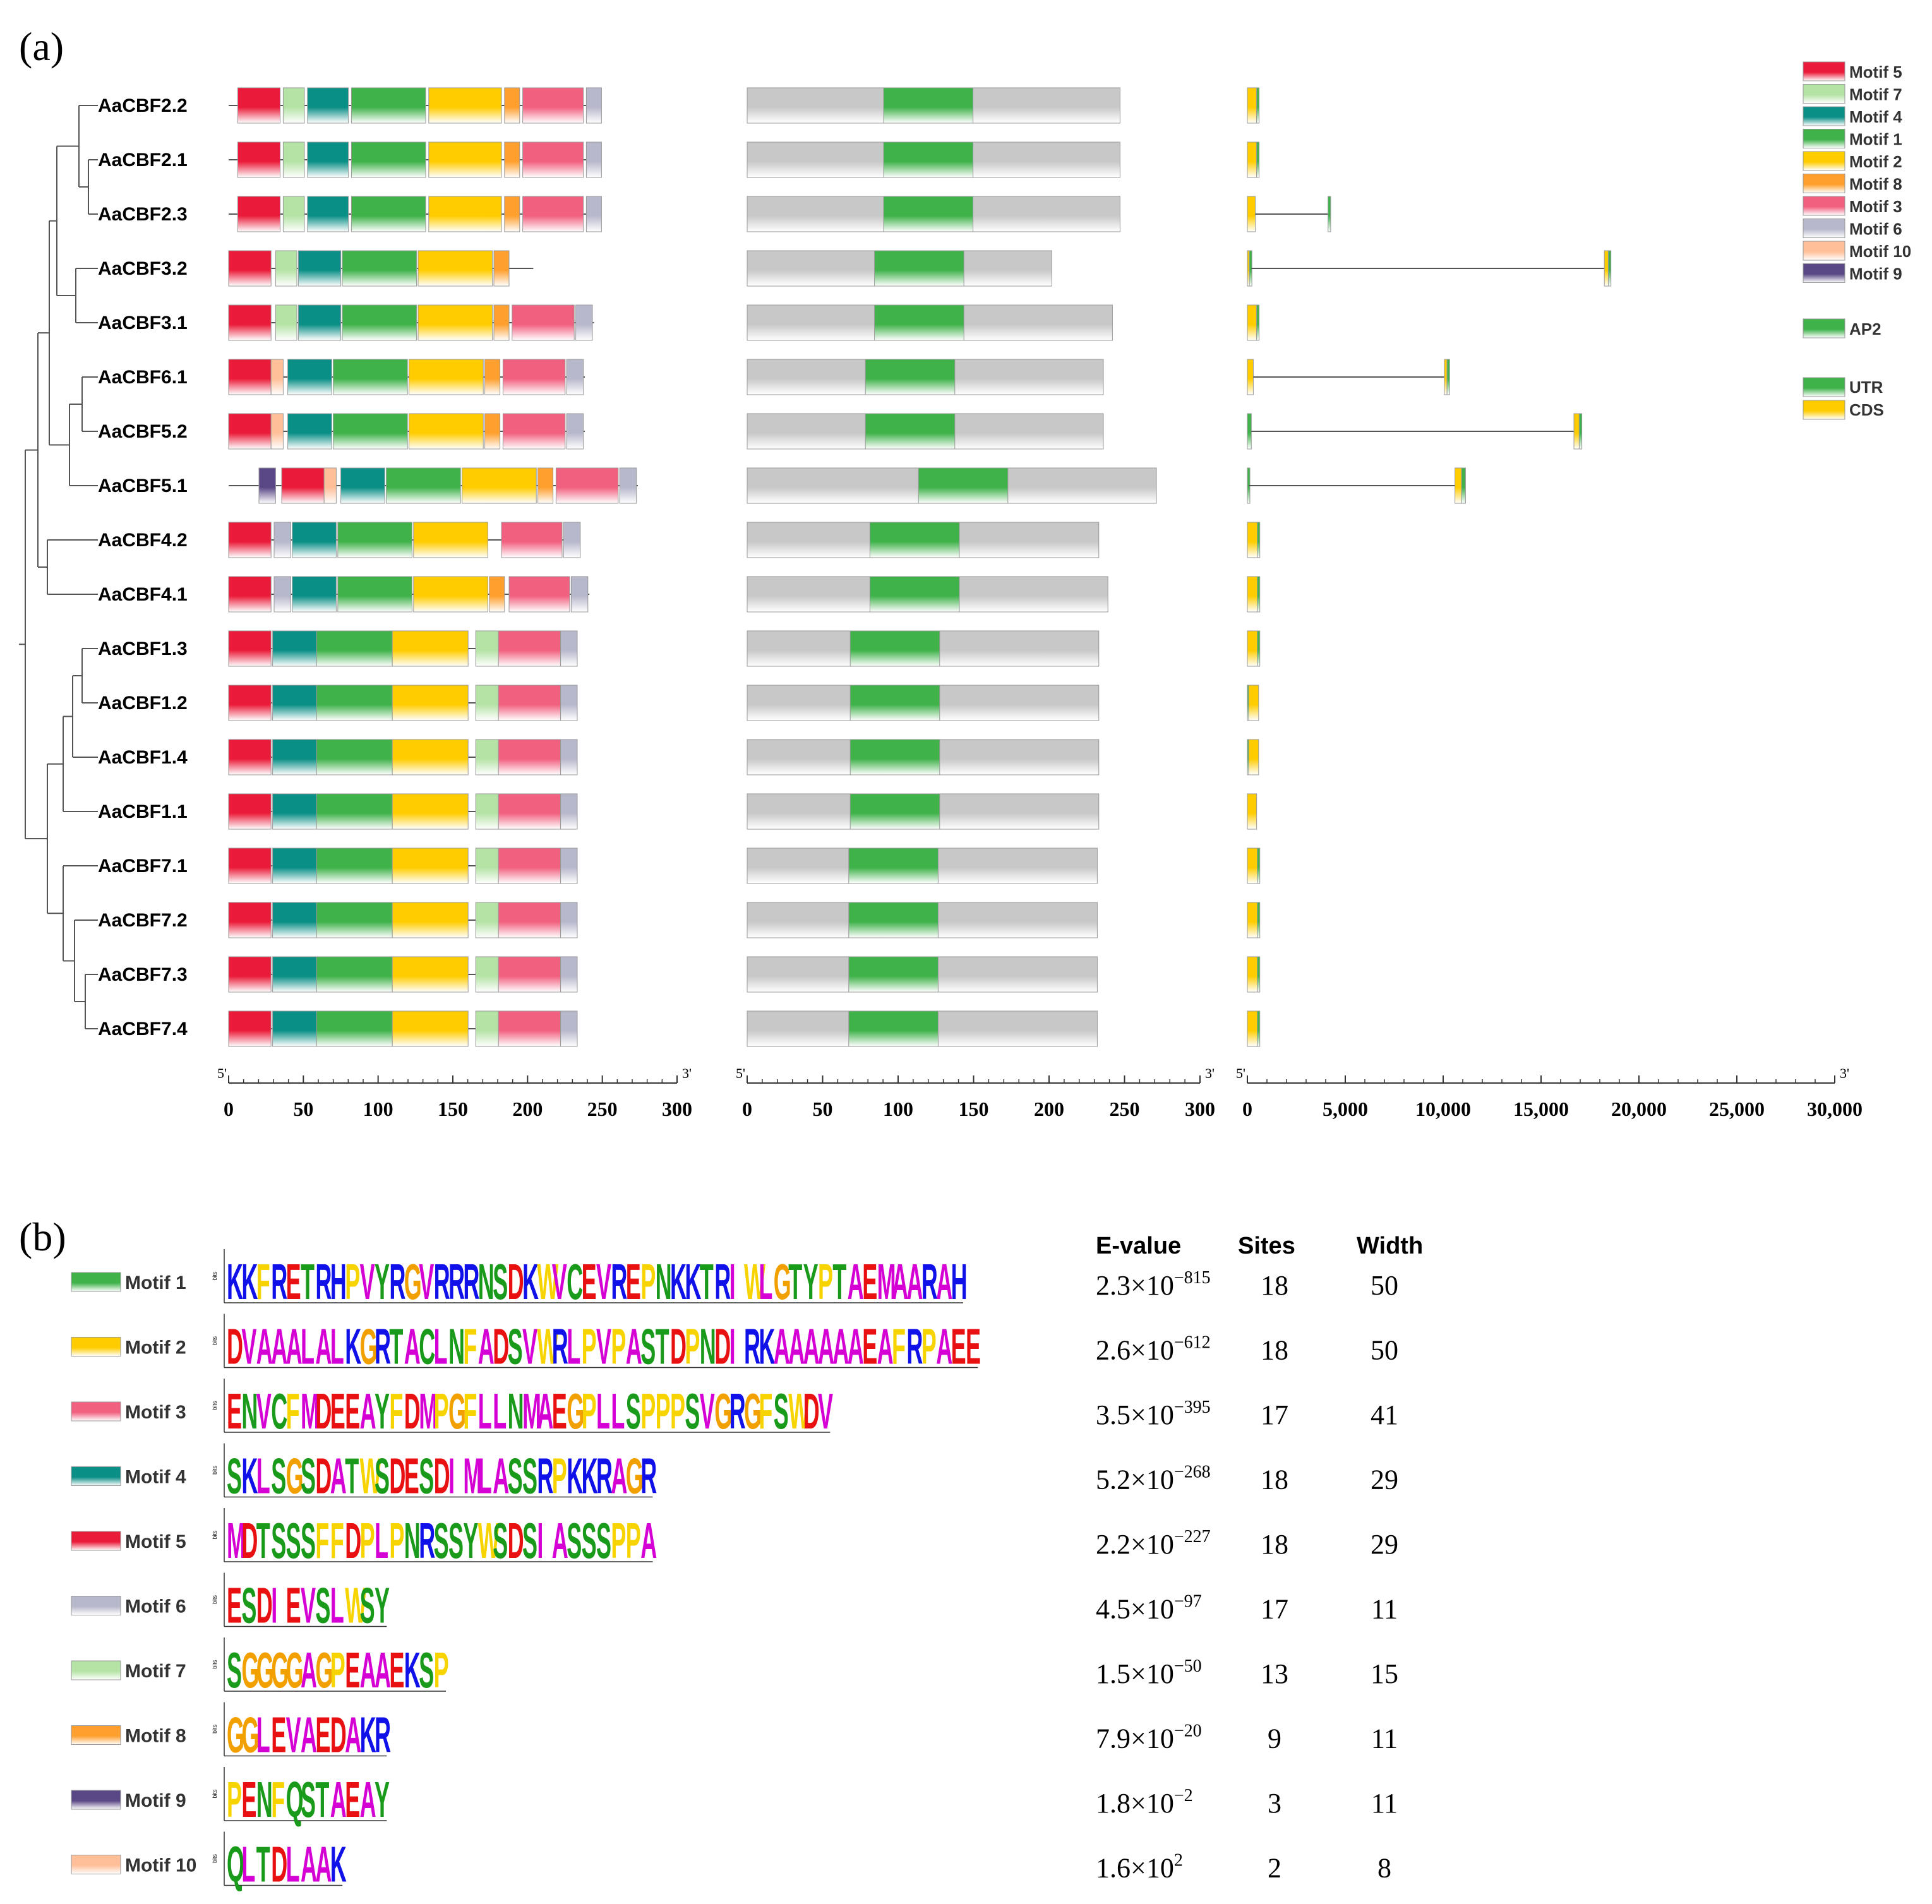  What do you see at coordinates (456, 1347) in the screenshot?
I see `logo-residue: N` at bounding box center [456, 1347].